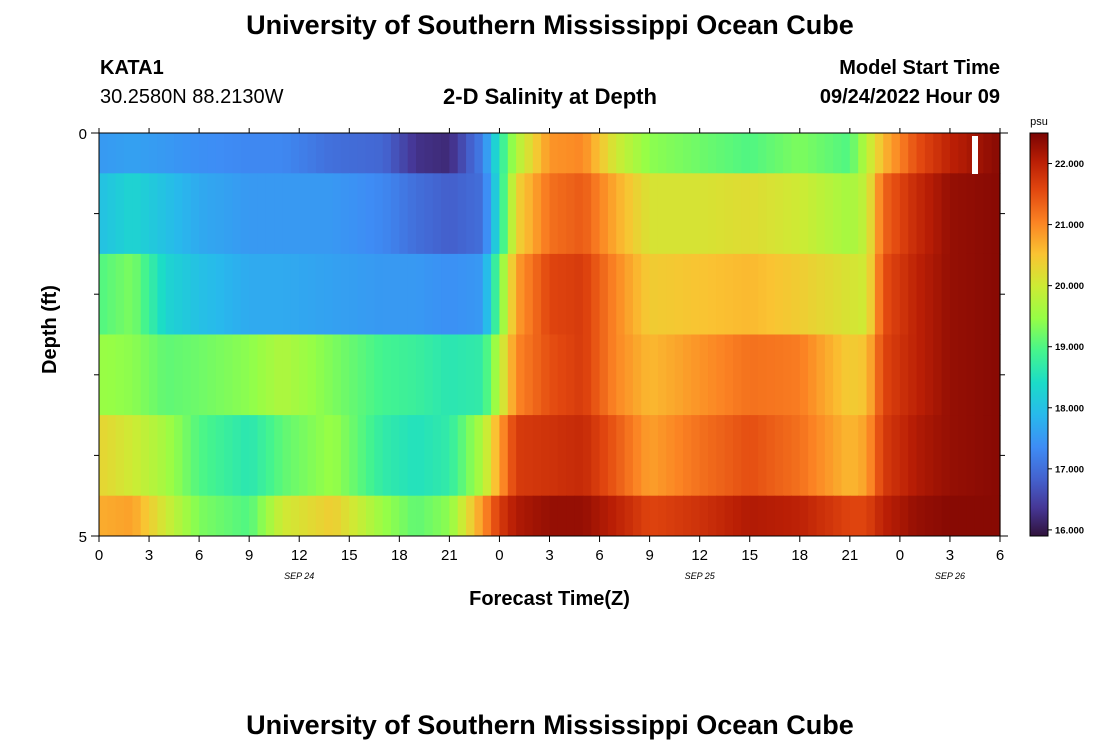 Image resolution: width=1100 pixels, height=750 pixels. What do you see at coordinates (549, 555) in the screenshot?
I see `x-tick-label: 3` at bounding box center [549, 555].